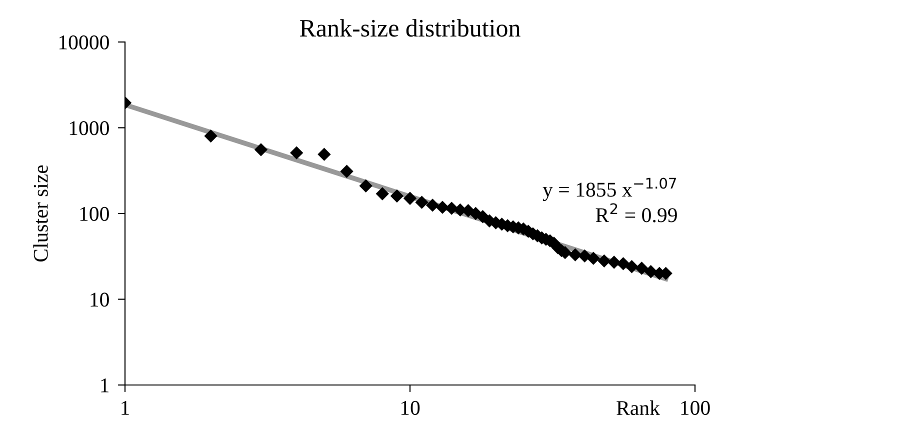  What do you see at coordinates (89, 128) in the screenshot?
I see `y-tick-label: 1000` at bounding box center [89, 128].